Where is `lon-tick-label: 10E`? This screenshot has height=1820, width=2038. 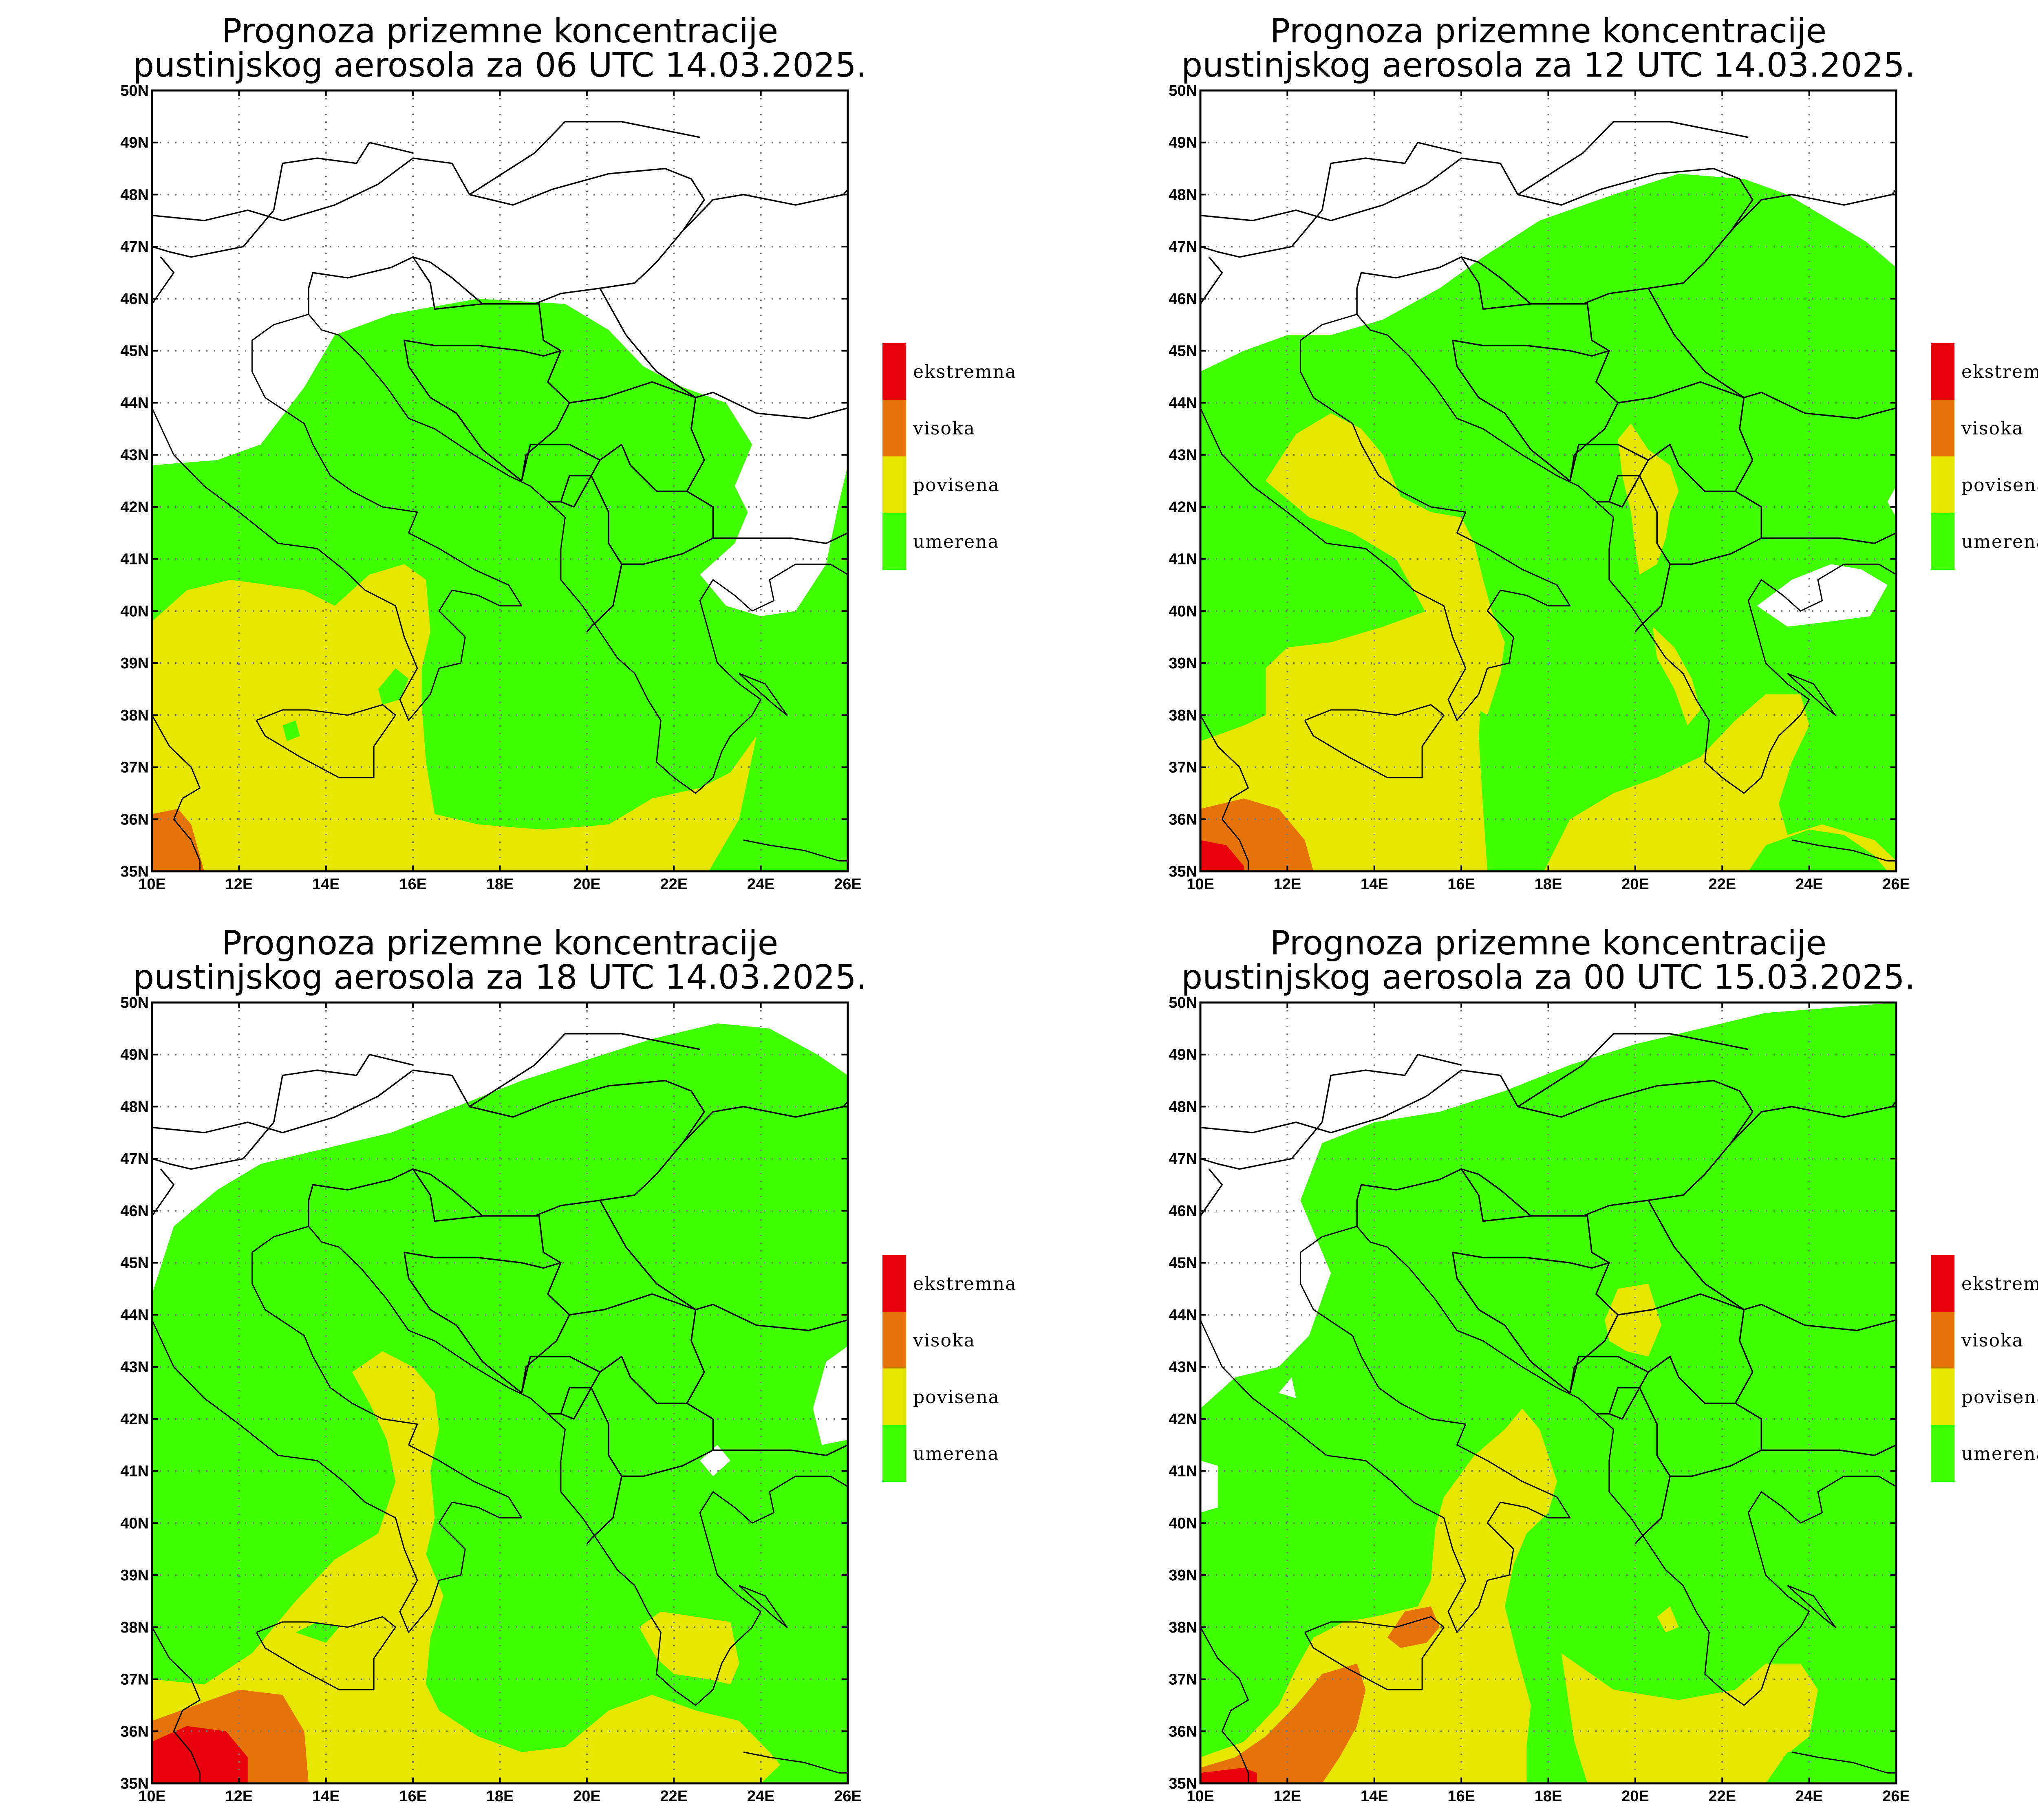
lon-tick-label: 10E is located at coordinates (152, 885).